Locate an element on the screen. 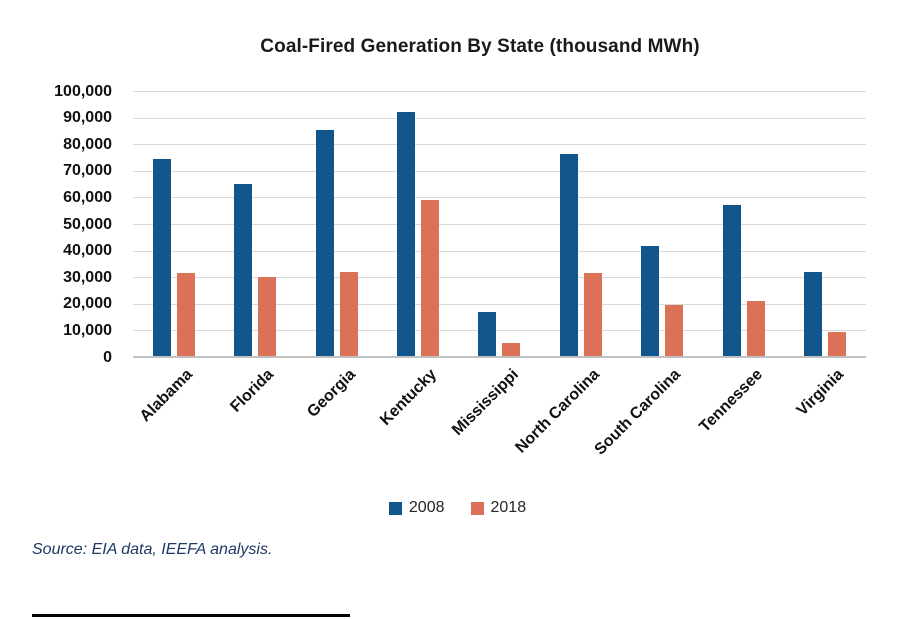 This screenshot has width=915, height=619. y-tick-label: 10,000 is located at coordinates (87, 330).